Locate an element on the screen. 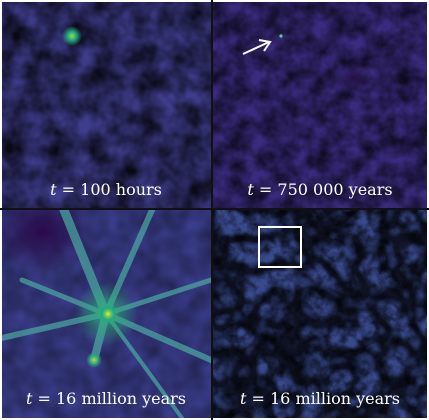  vertical-divider is located at coordinates (212, 210).